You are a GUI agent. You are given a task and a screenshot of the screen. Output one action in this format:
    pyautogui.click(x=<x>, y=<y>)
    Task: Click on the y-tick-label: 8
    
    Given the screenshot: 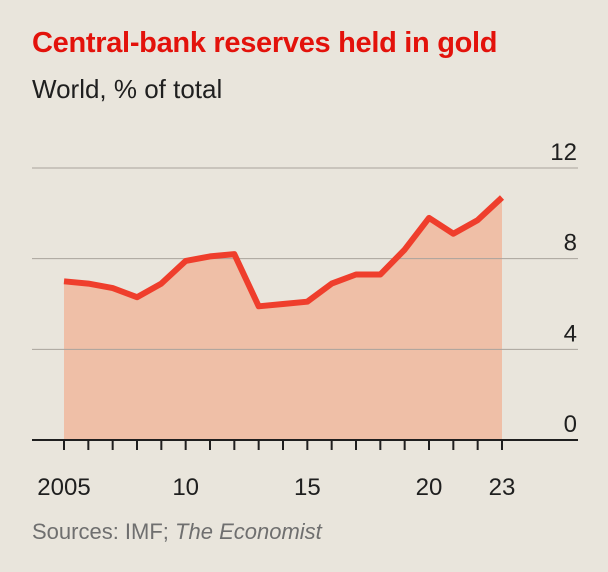 What is the action you would take?
    pyautogui.click(x=570, y=243)
    